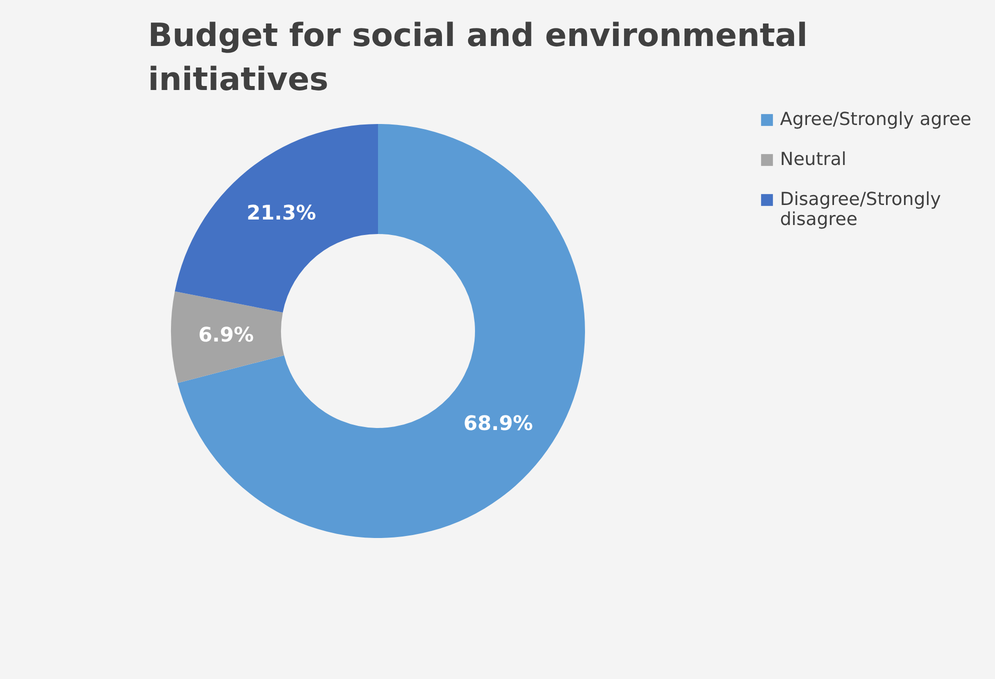 This screenshot has height=679, width=995. What do you see at coordinates (281, 212) in the screenshot?
I see `data-label: 21.3%` at bounding box center [281, 212].